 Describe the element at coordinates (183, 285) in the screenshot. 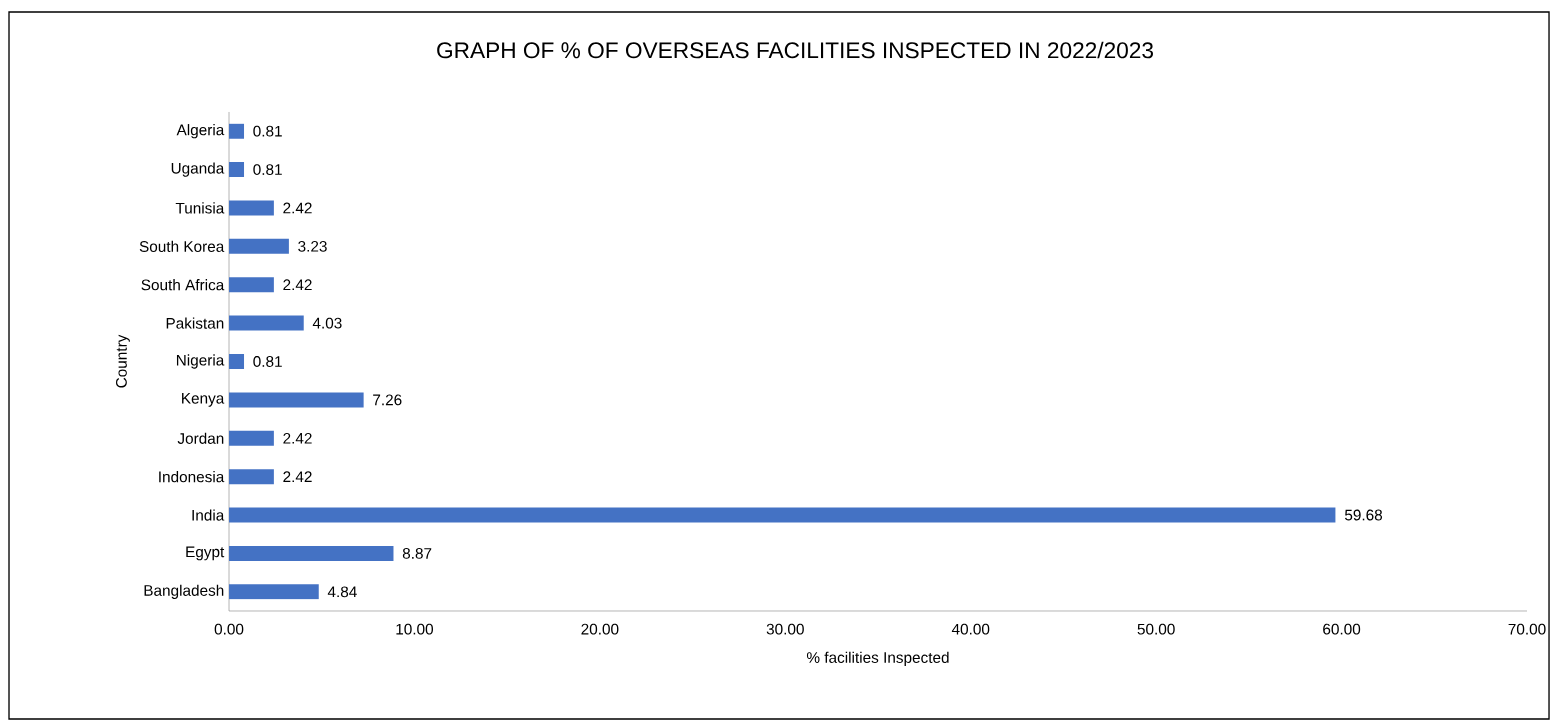

I see `y-tick-label: South Africa` at that location.